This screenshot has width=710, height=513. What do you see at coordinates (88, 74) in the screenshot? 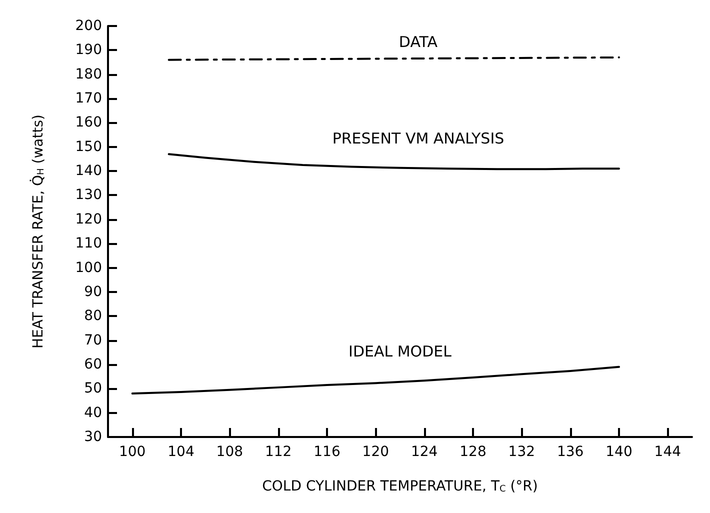
I see `y-tick-label: 180` at bounding box center [88, 74].